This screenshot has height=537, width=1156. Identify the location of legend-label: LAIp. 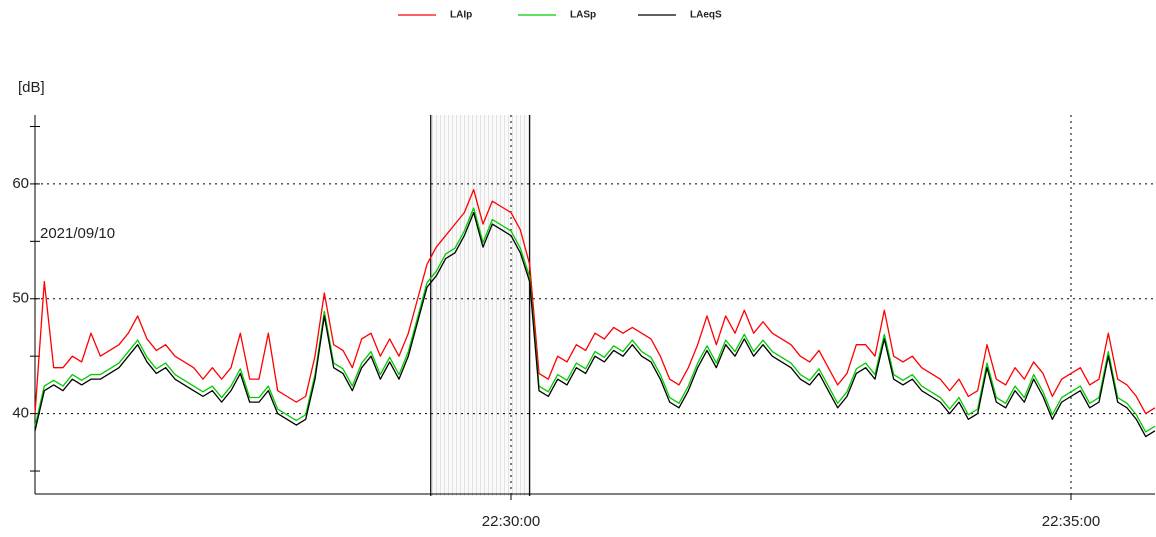
(461, 15).